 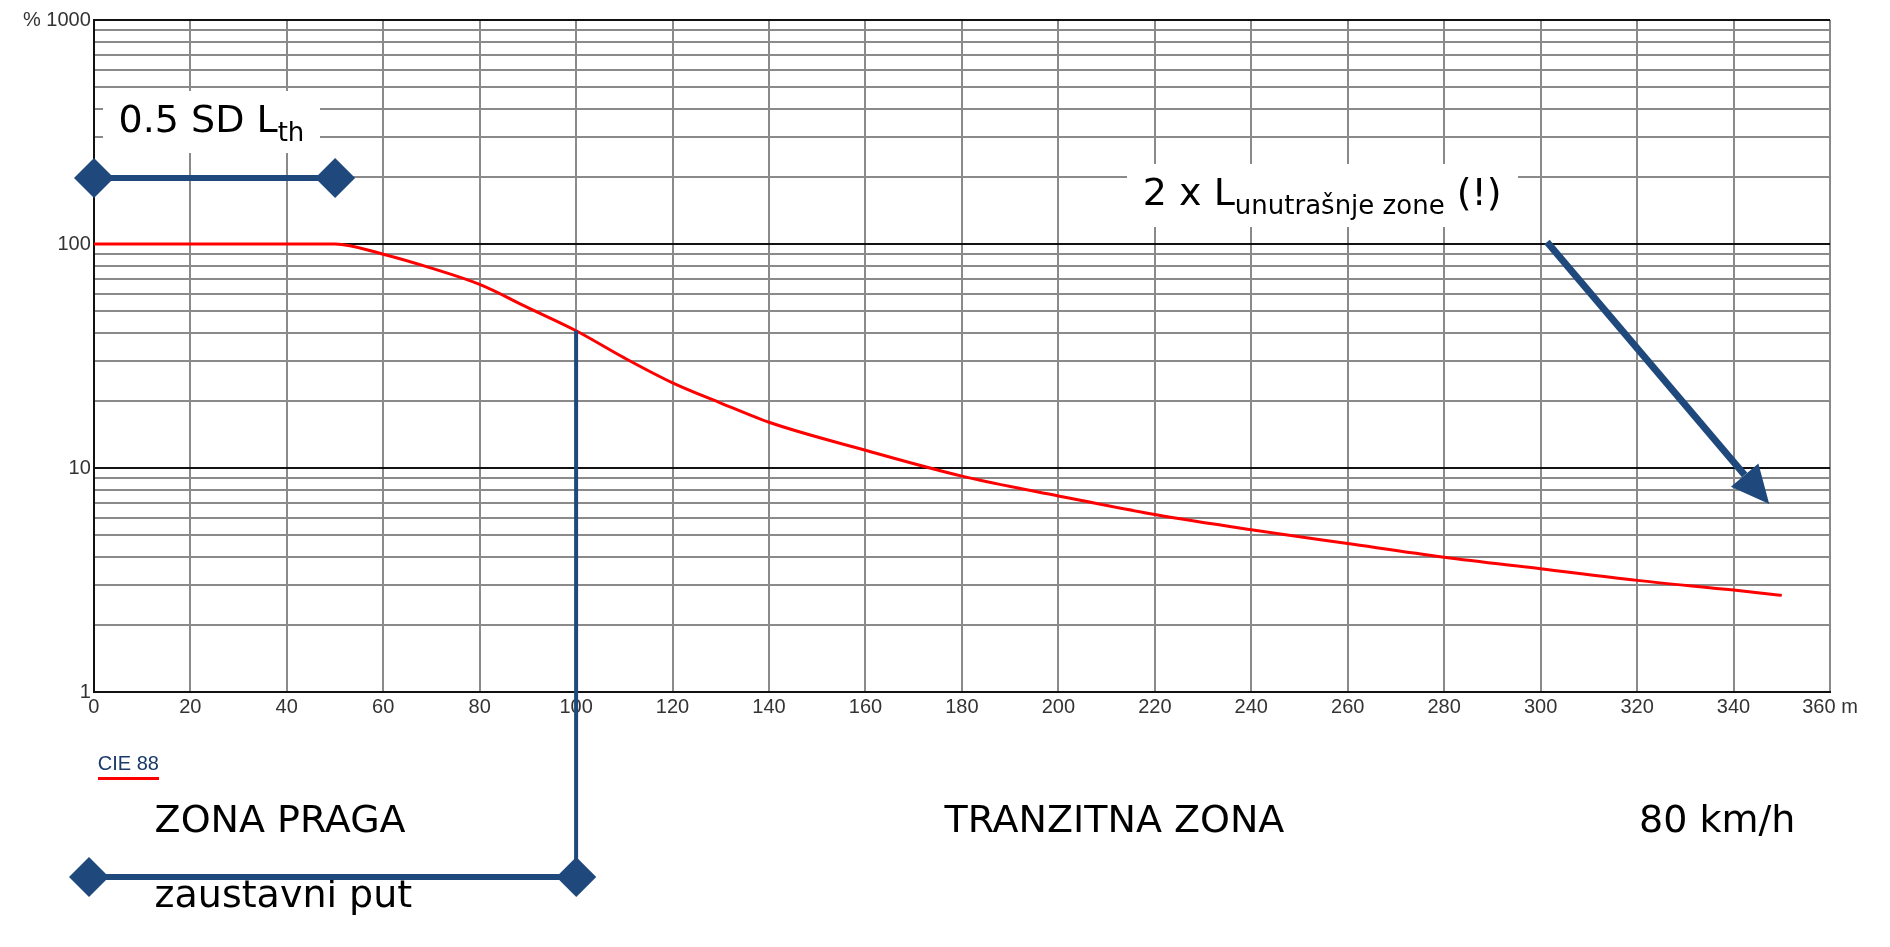 I want to click on y-tick-label: % 1000, so click(x=56, y=18).